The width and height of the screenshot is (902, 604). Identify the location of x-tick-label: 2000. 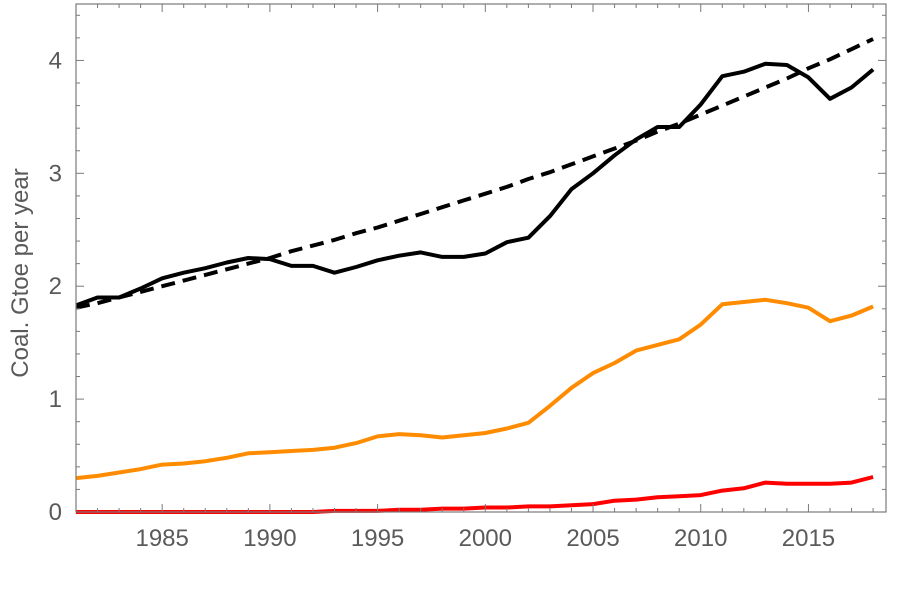
(485, 538).